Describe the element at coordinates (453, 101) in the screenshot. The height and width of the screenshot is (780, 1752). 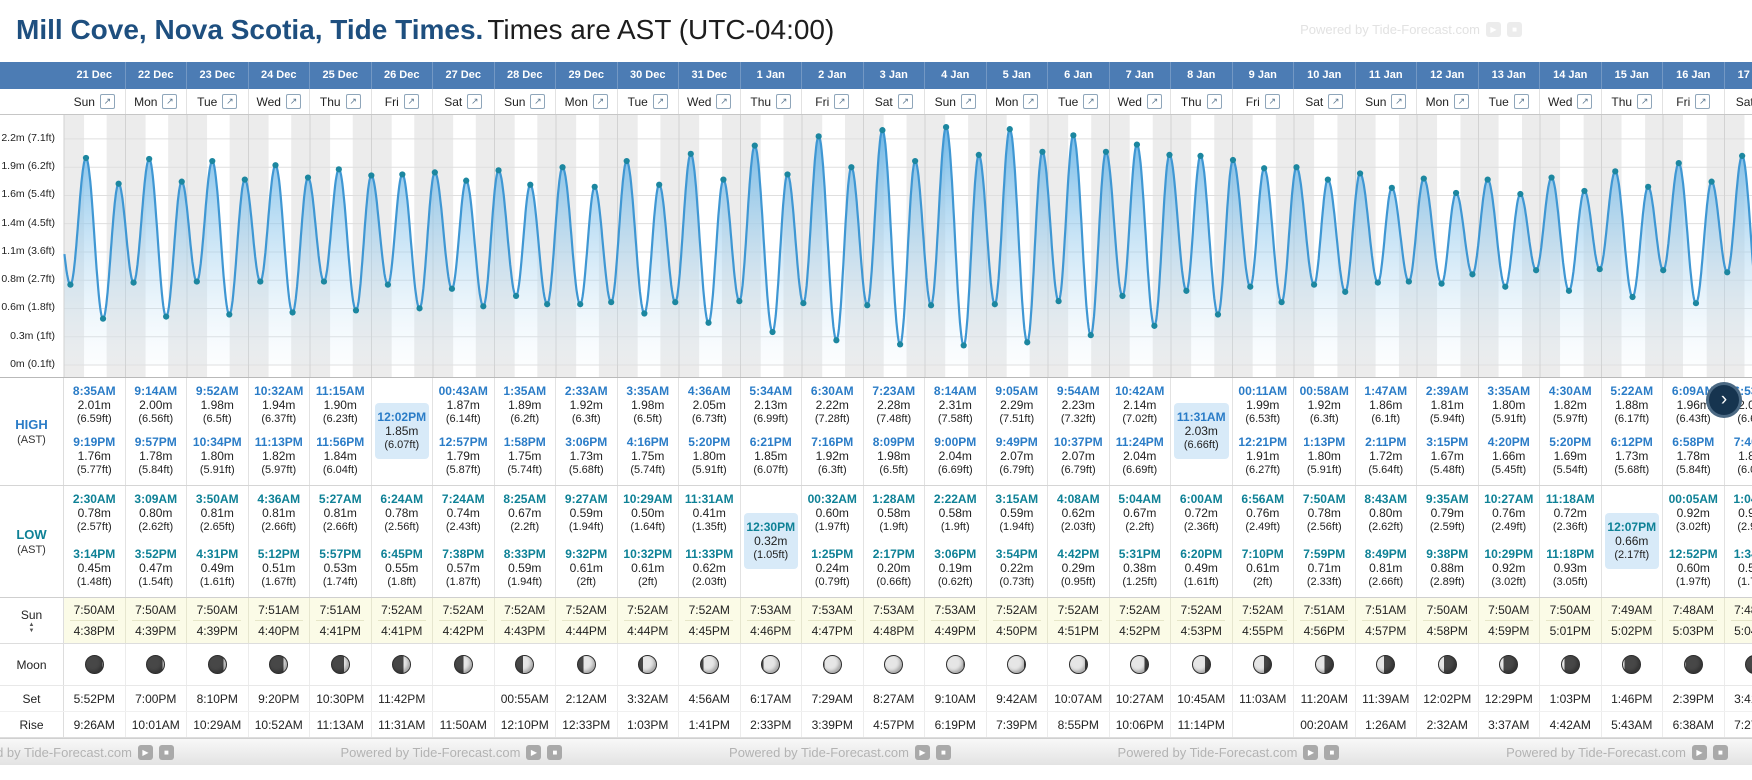
I see `dow-label: Sat` at that location.